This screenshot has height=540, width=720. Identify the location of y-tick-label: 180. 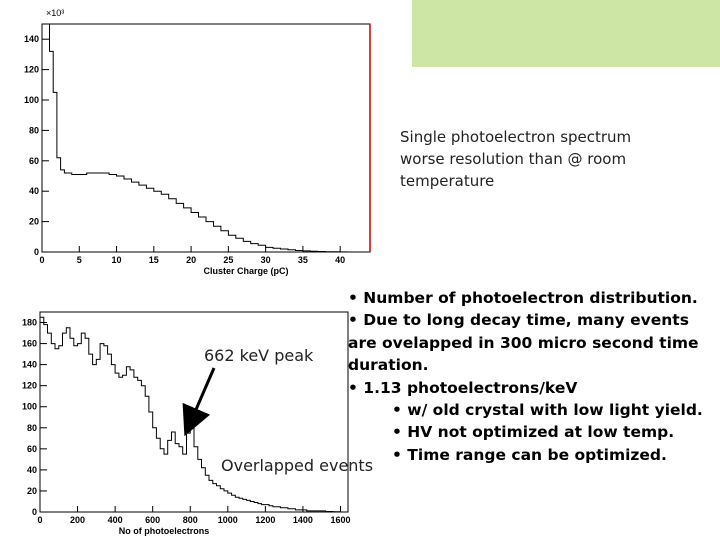
(29, 323).